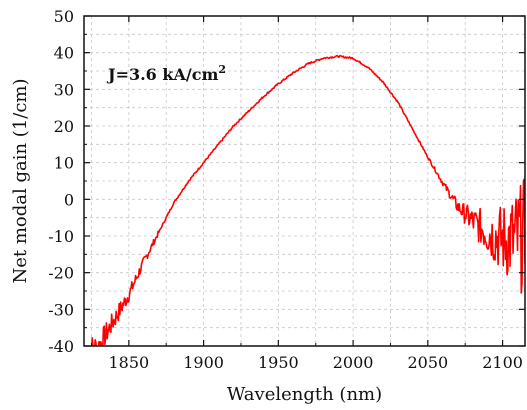  Describe the element at coordinates (61, 273) in the screenshot. I see `y-tick-label: -20` at that location.